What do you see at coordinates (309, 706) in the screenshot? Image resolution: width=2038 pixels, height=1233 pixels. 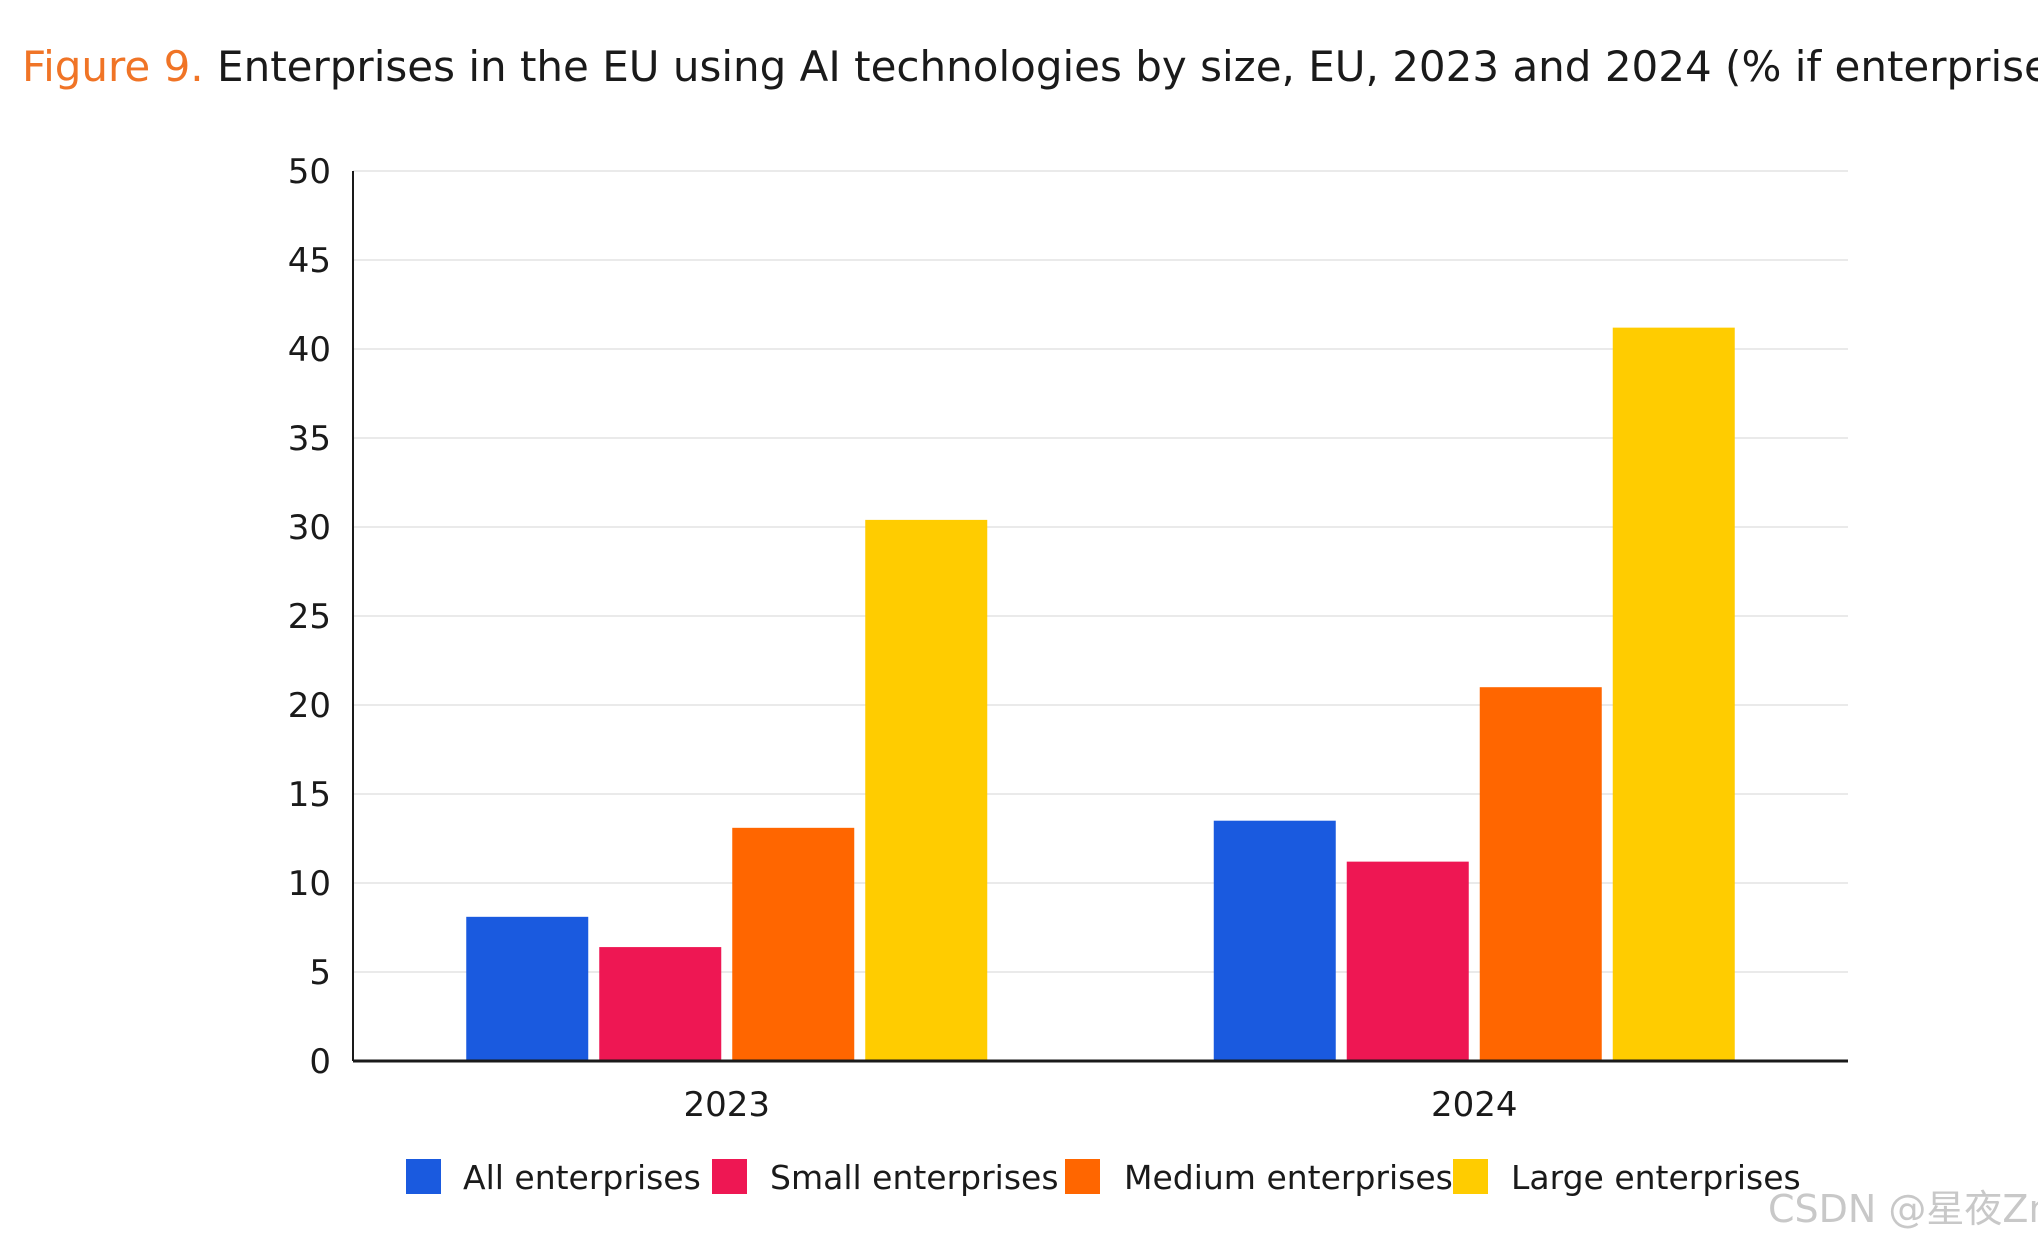 I see `y-tick-label-20: 20` at bounding box center [309, 706].